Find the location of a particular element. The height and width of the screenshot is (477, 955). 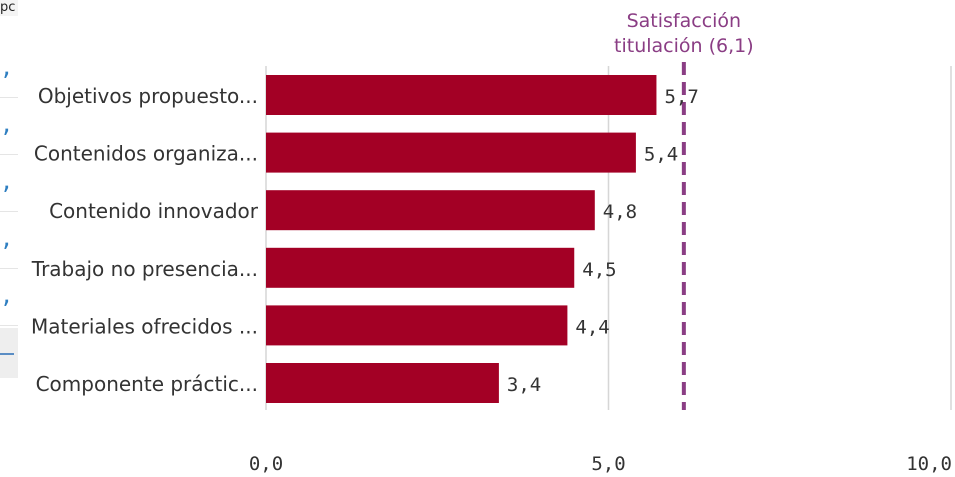

x-tick-label: 10,0 is located at coordinates (929, 464).